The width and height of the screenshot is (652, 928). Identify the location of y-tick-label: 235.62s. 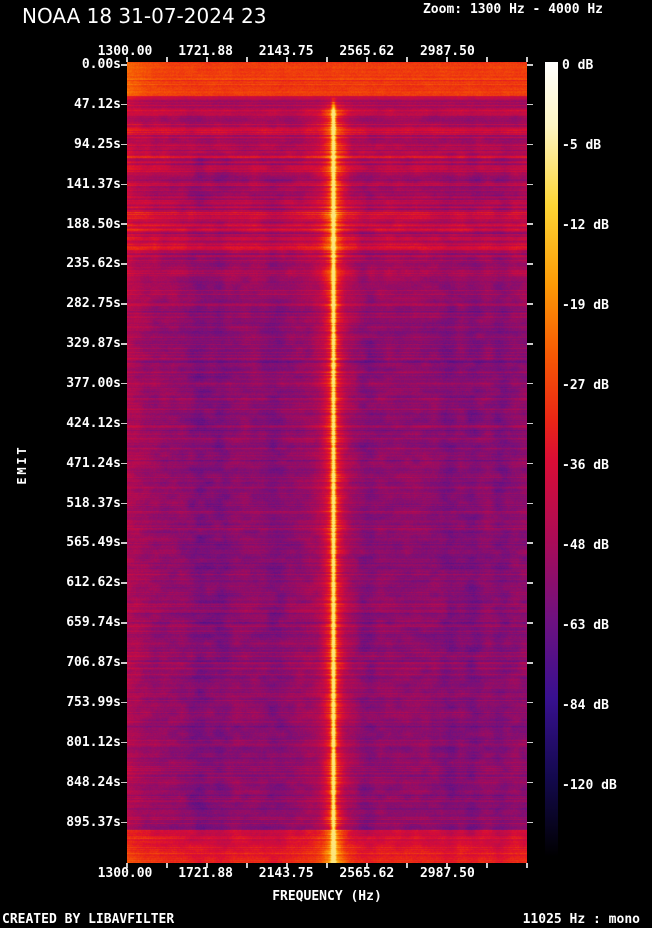
(93, 264).